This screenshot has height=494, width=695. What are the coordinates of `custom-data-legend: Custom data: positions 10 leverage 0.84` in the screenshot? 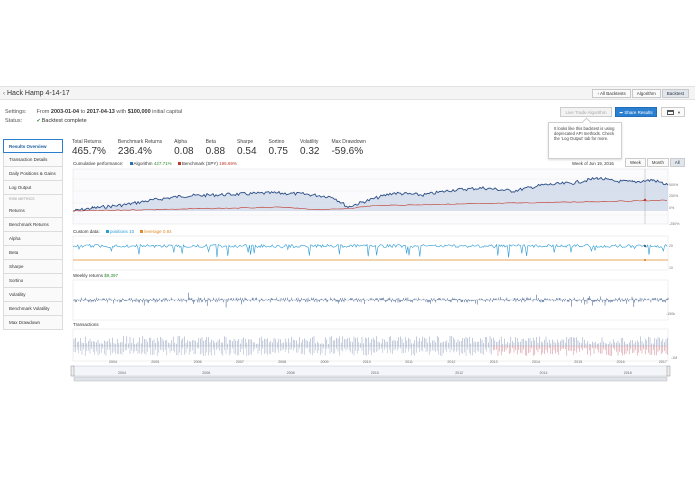 It's located at (122, 231).